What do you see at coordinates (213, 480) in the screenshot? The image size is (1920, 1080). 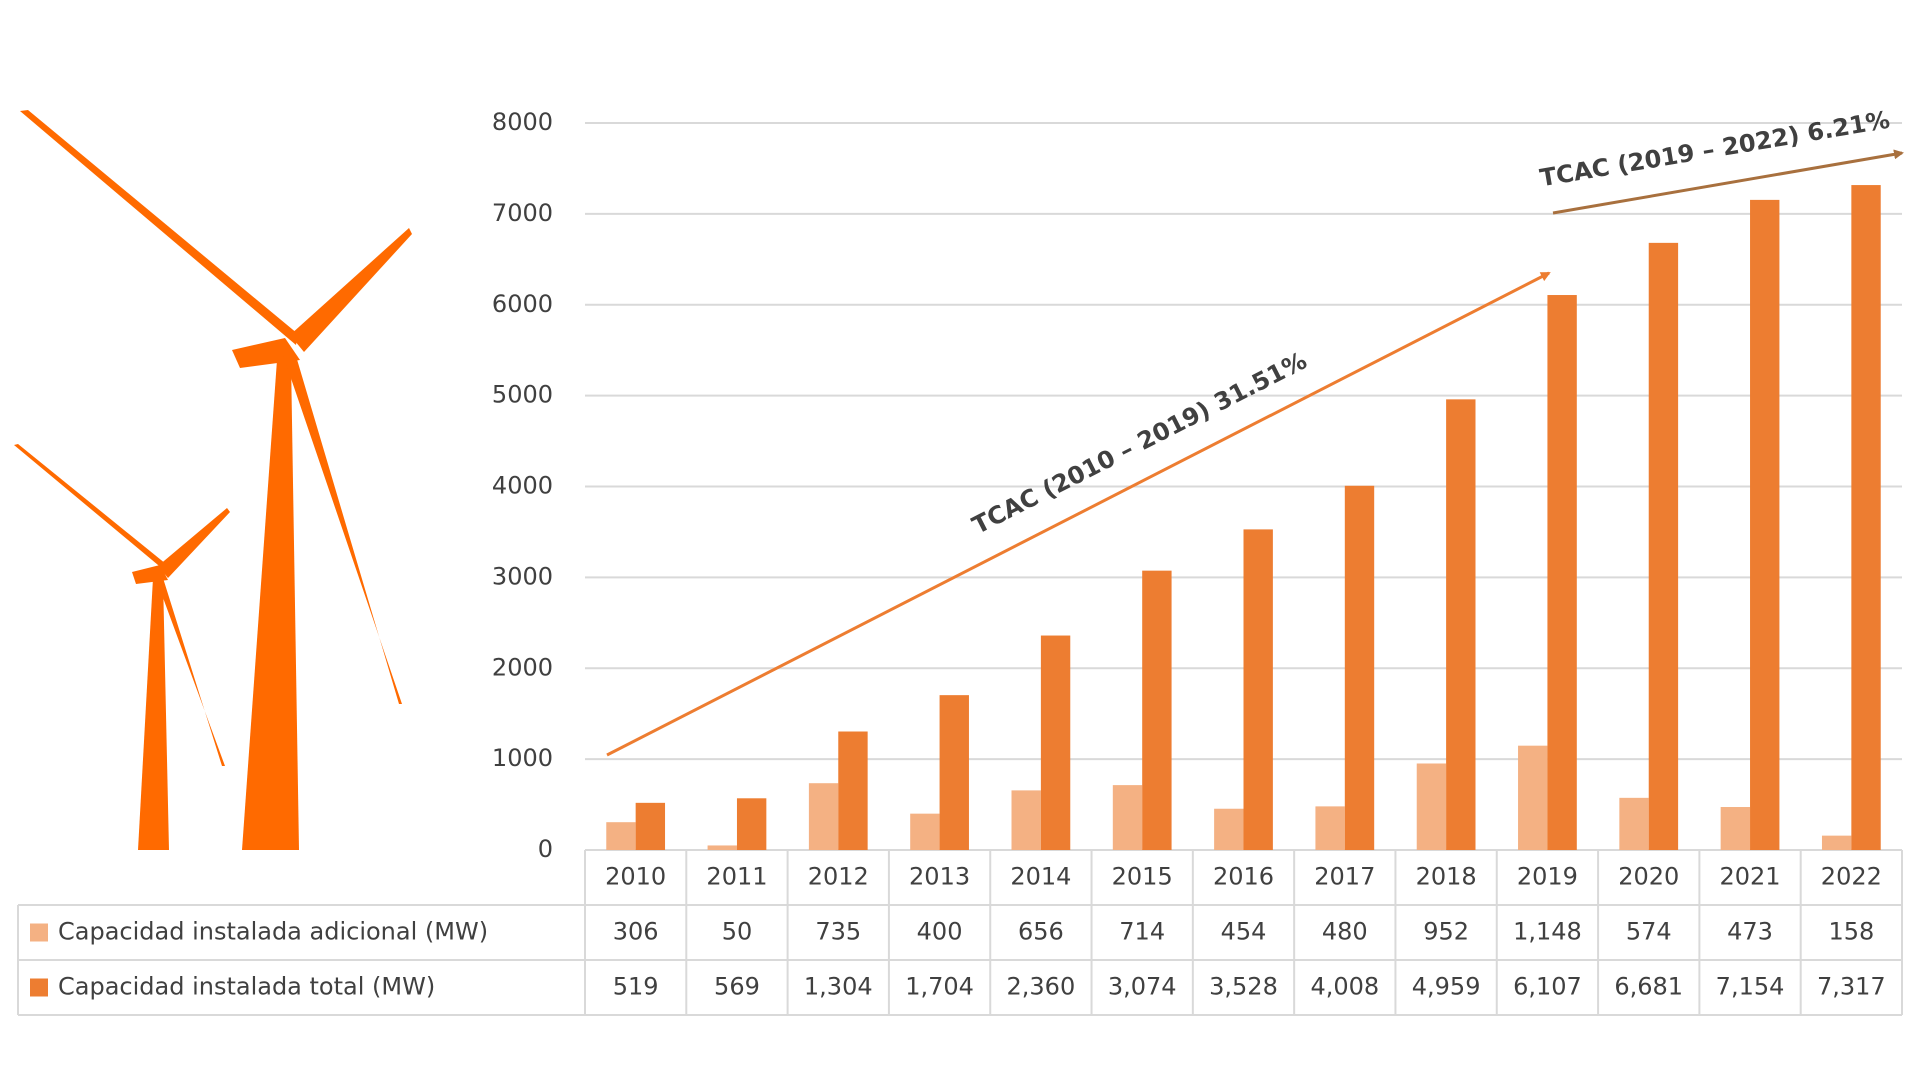 I see `wind-turbines` at bounding box center [213, 480].